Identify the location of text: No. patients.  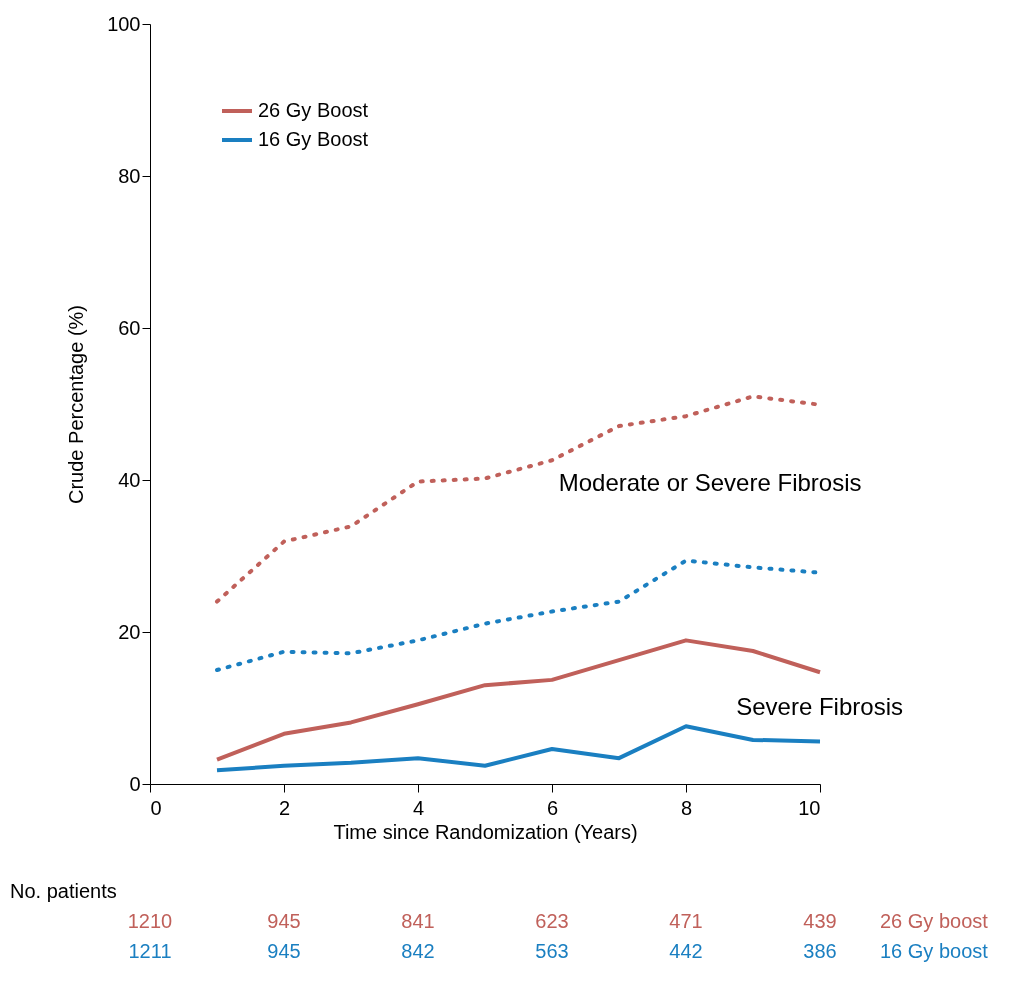
(63, 891).